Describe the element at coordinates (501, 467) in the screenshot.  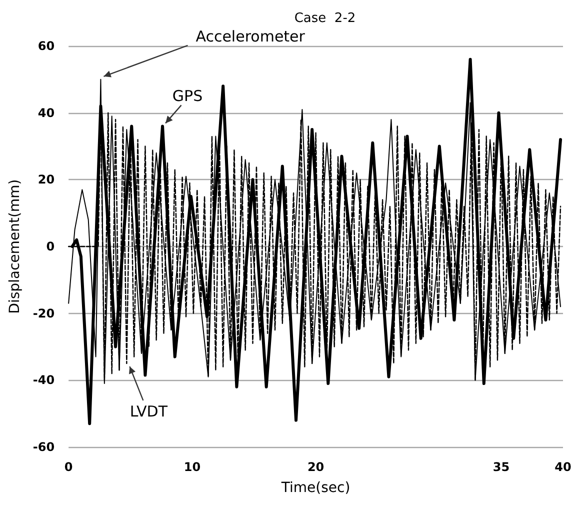
I see `x-tick-label: 35` at that location.